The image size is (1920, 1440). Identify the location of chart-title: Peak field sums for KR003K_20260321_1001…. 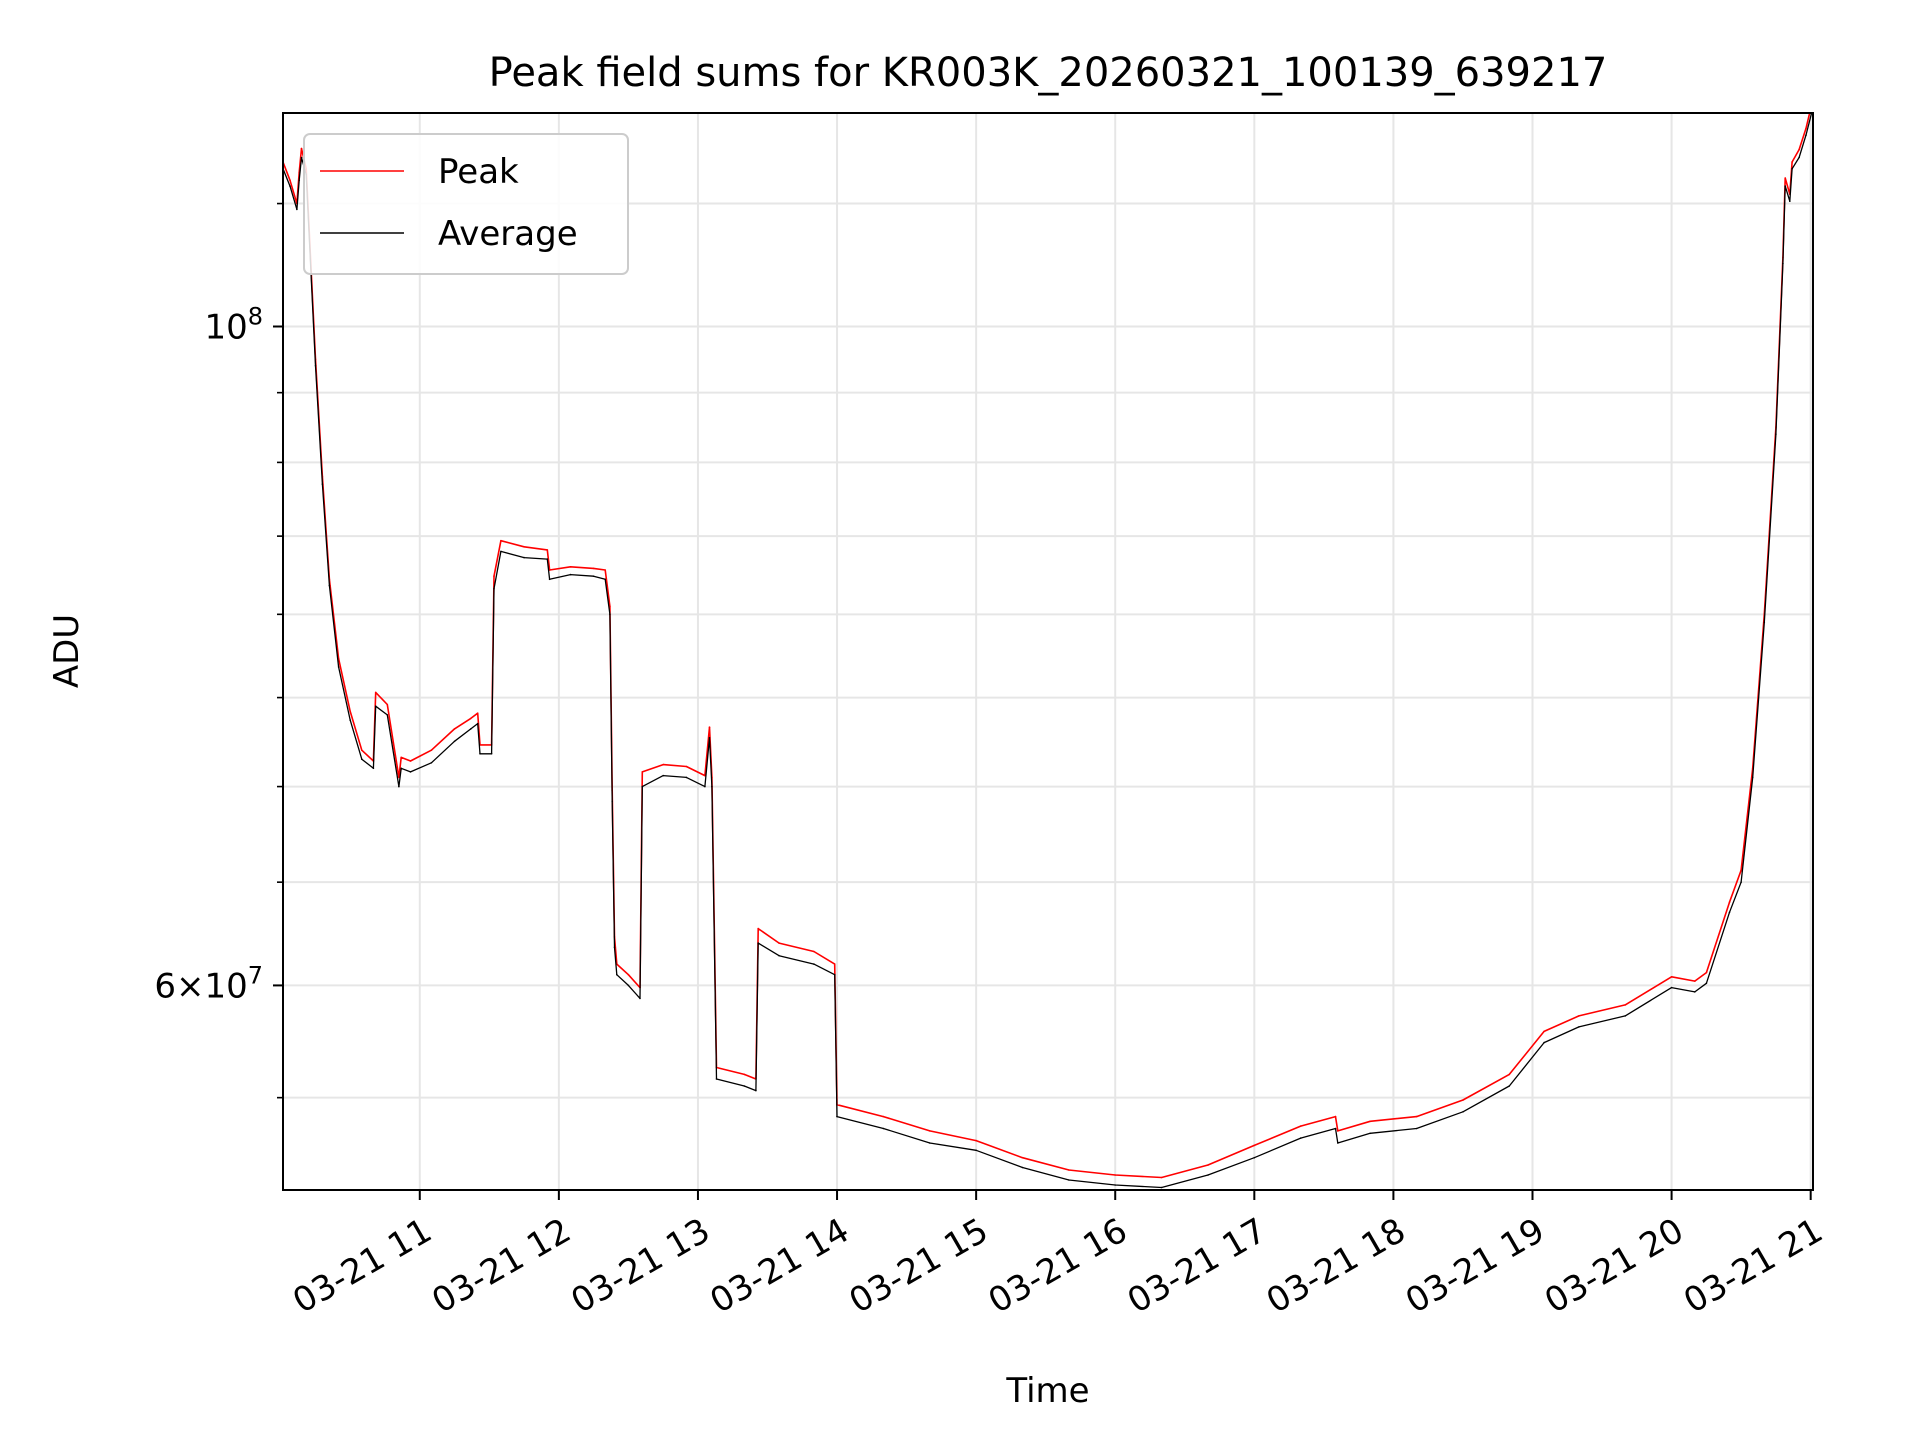
(1048, 73).